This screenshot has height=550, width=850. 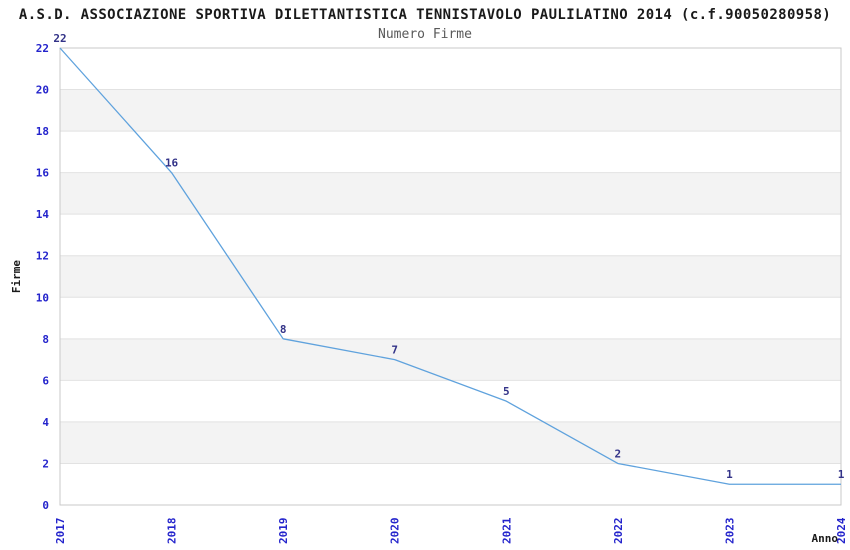 What do you see at coordinates (45, 422) in the screenshot?
I see `y-tick-label: 4` at bounding box center [45, 422].